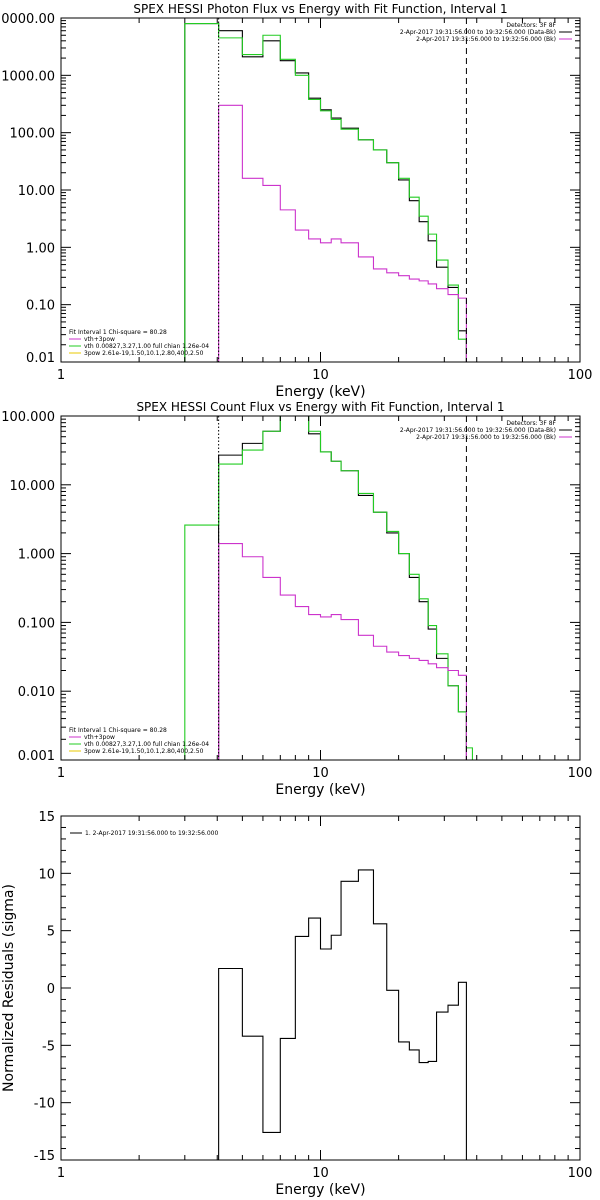 The width and height of the screenshot is (600, 1200). I want to click on y-tick-label: 1000.00, so click(28, 76).